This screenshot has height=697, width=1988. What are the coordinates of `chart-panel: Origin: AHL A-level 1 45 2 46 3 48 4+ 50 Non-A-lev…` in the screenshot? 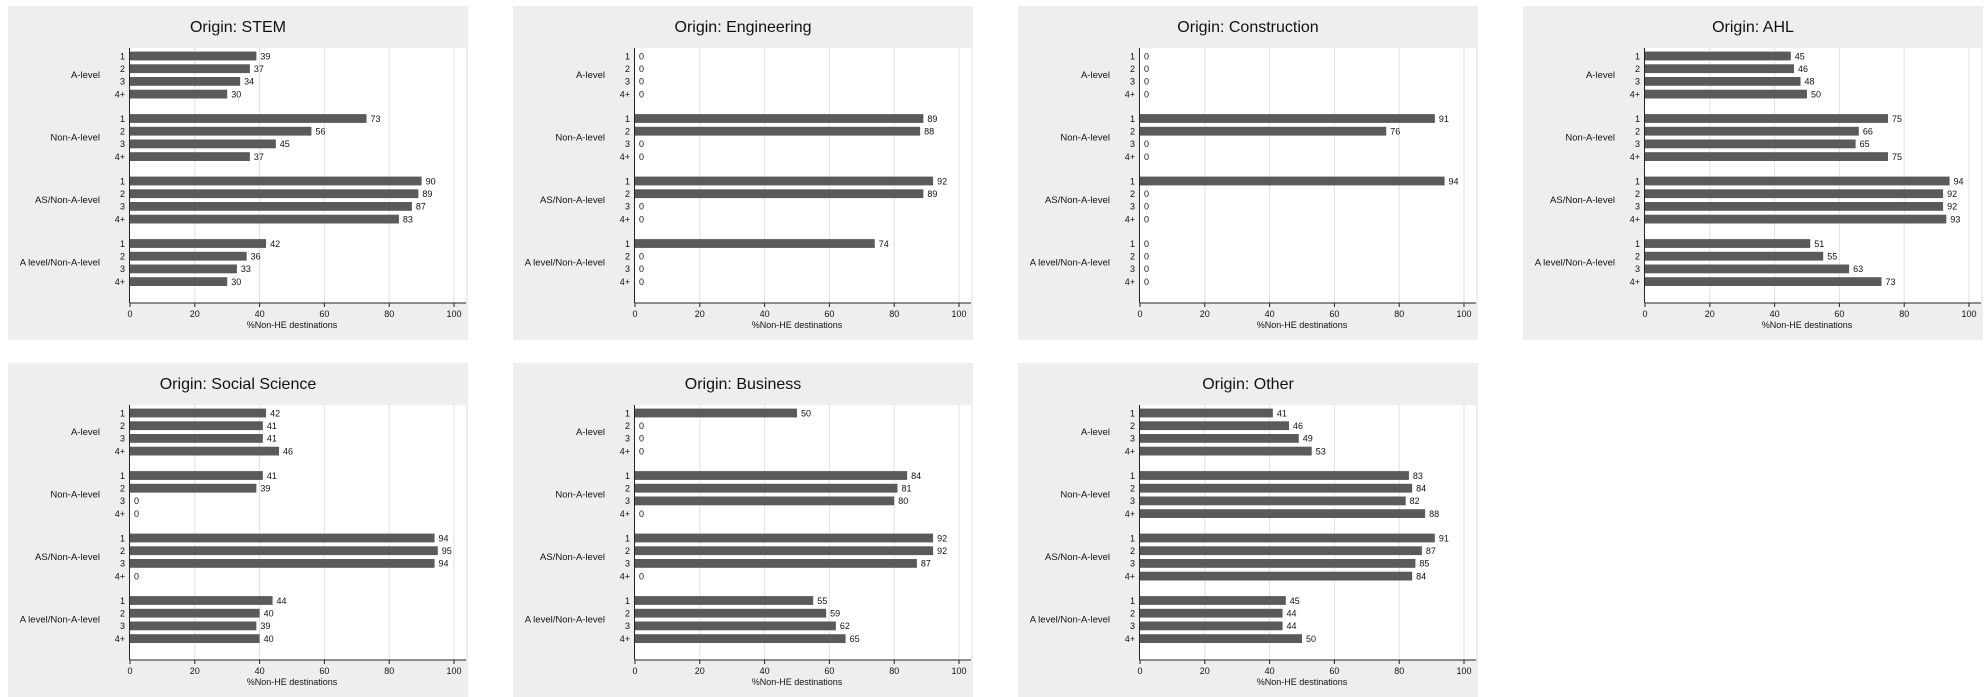 It's located at (1753, 173).